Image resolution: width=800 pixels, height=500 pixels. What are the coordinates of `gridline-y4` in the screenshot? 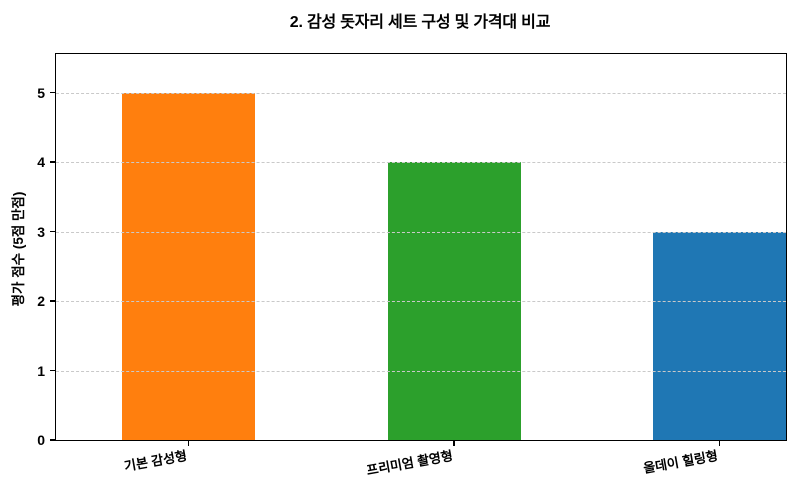 It's located at (421, 163).